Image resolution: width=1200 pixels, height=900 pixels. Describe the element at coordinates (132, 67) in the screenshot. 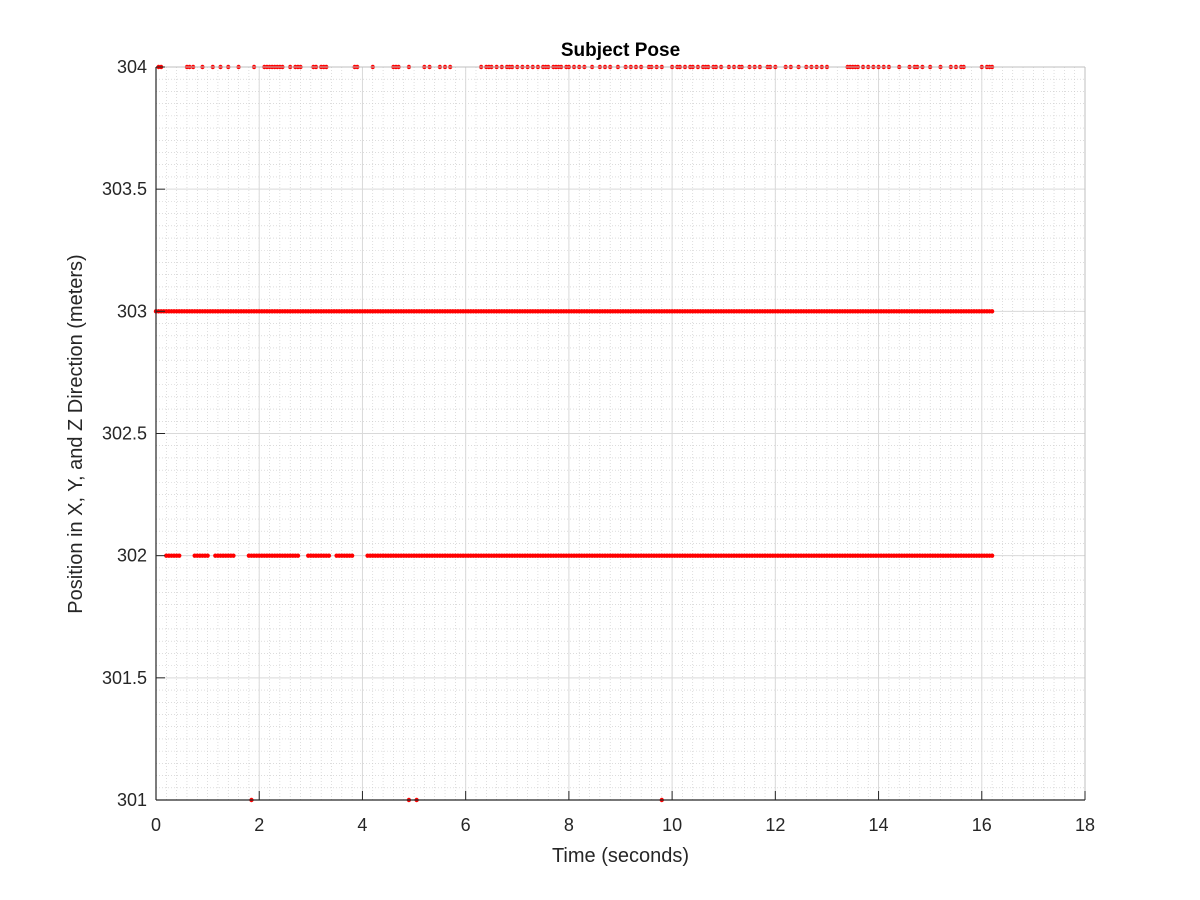

I see `y-tick-label: 304` at that location.